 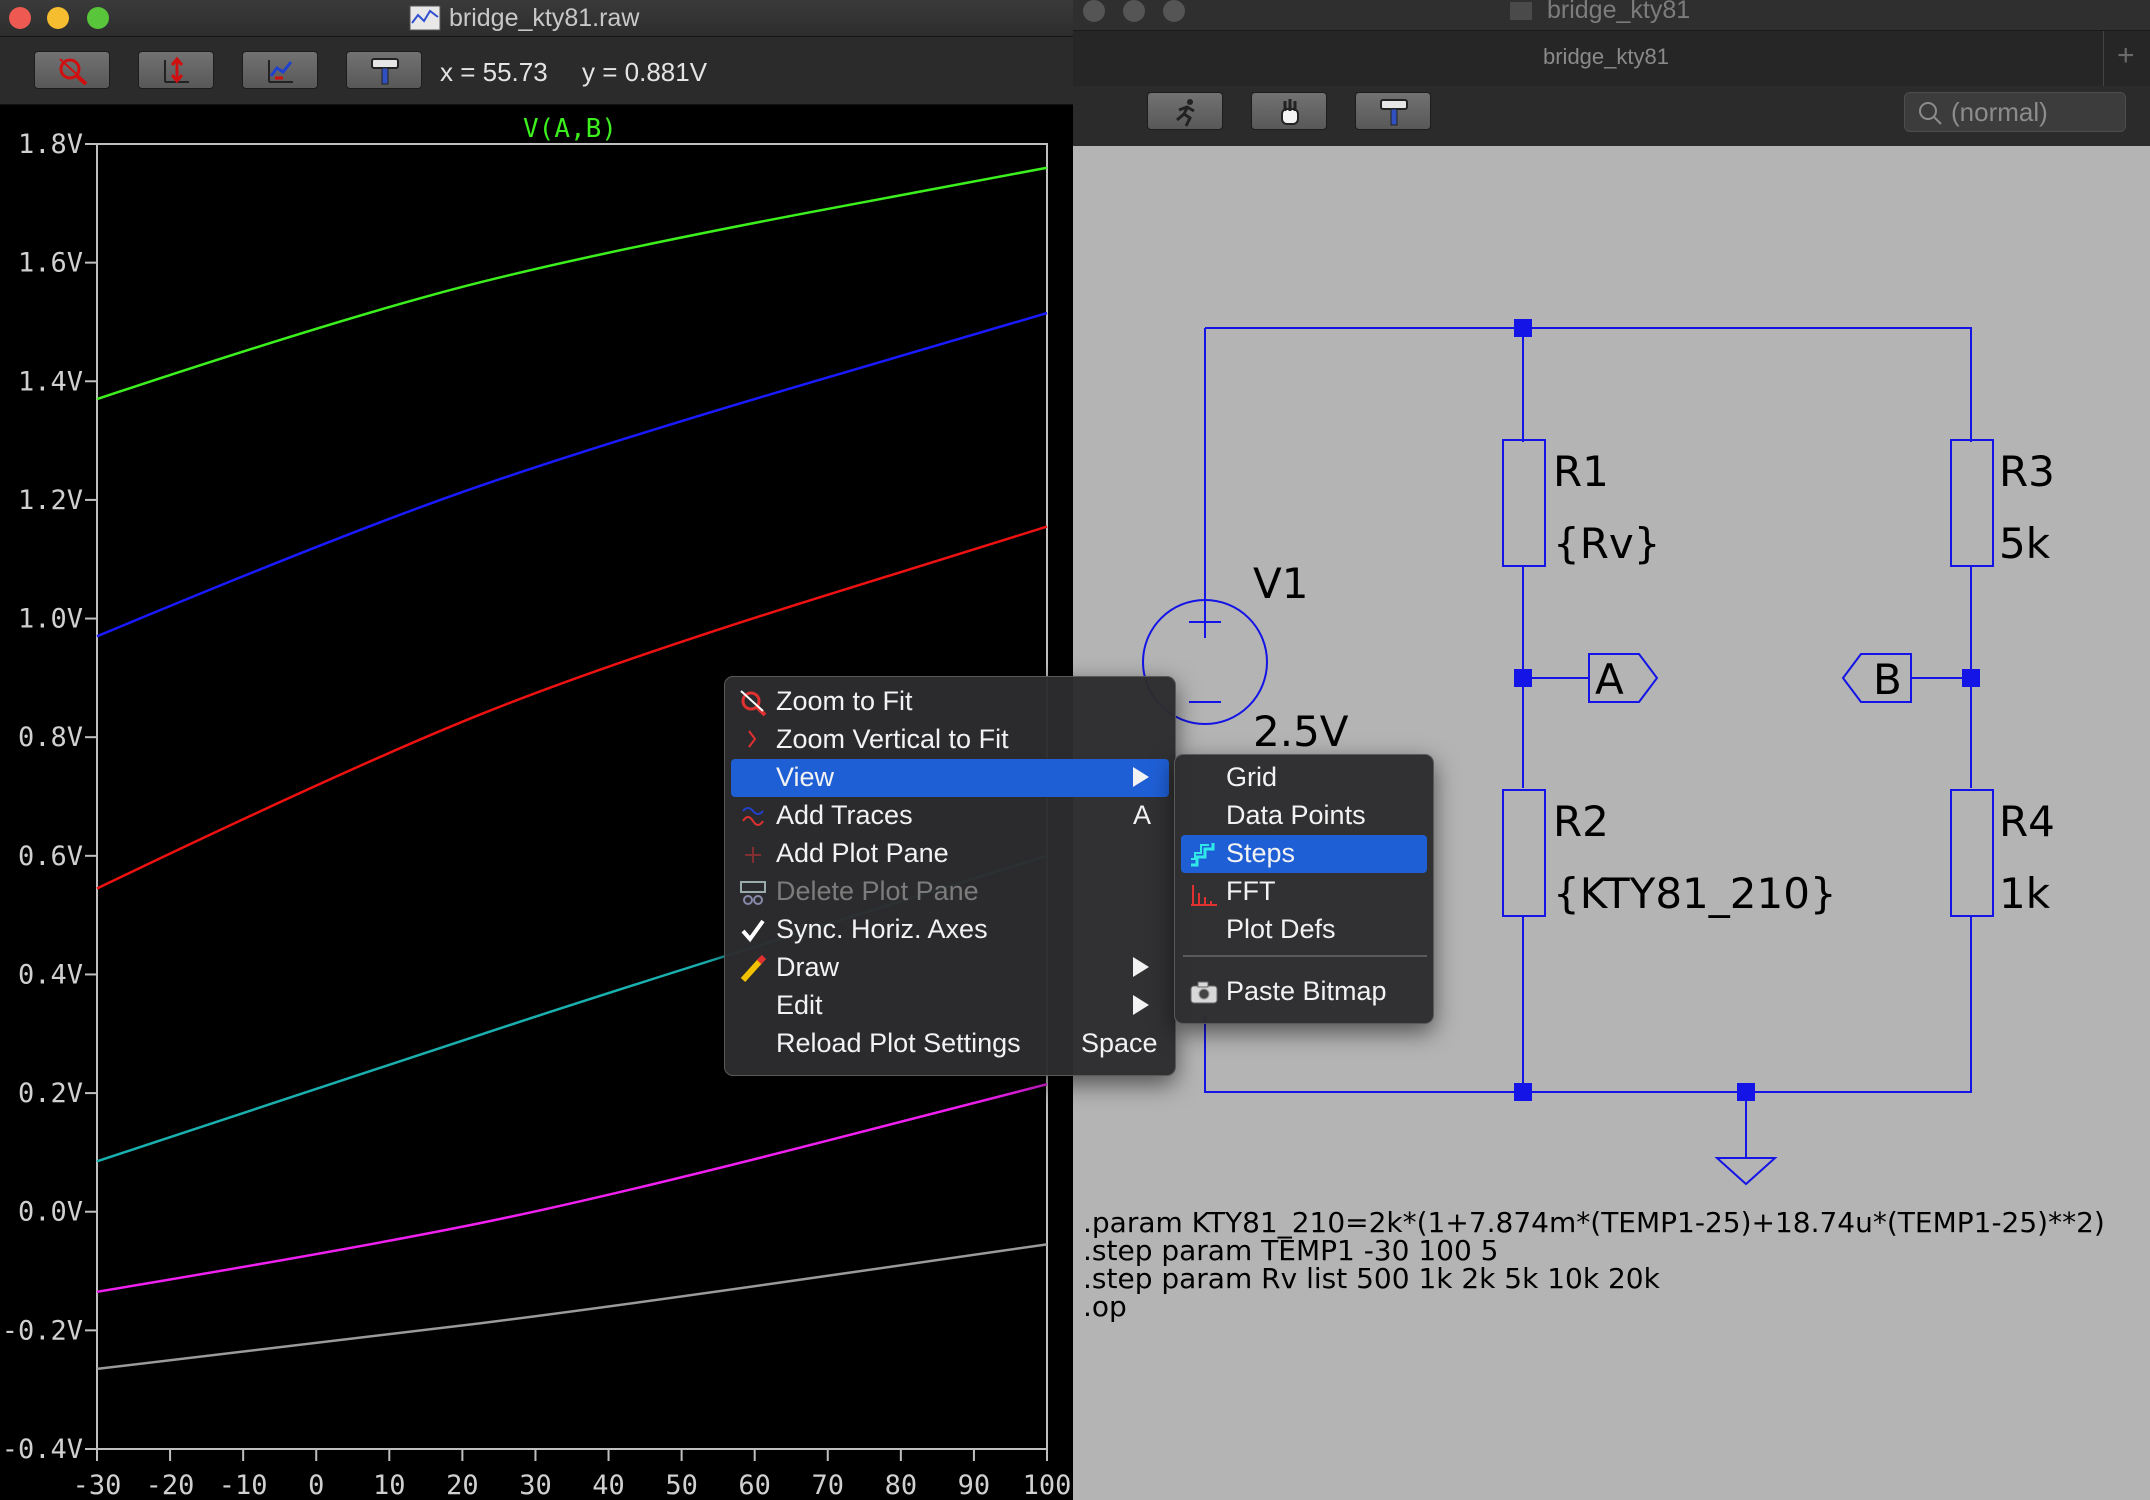 I want to click on wire-top-left, so click(x=1364, y=384).